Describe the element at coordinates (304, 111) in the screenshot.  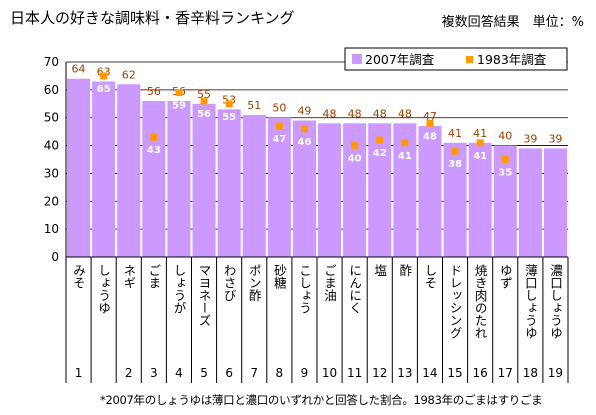
I see `bar-value-label: 49` at that location.